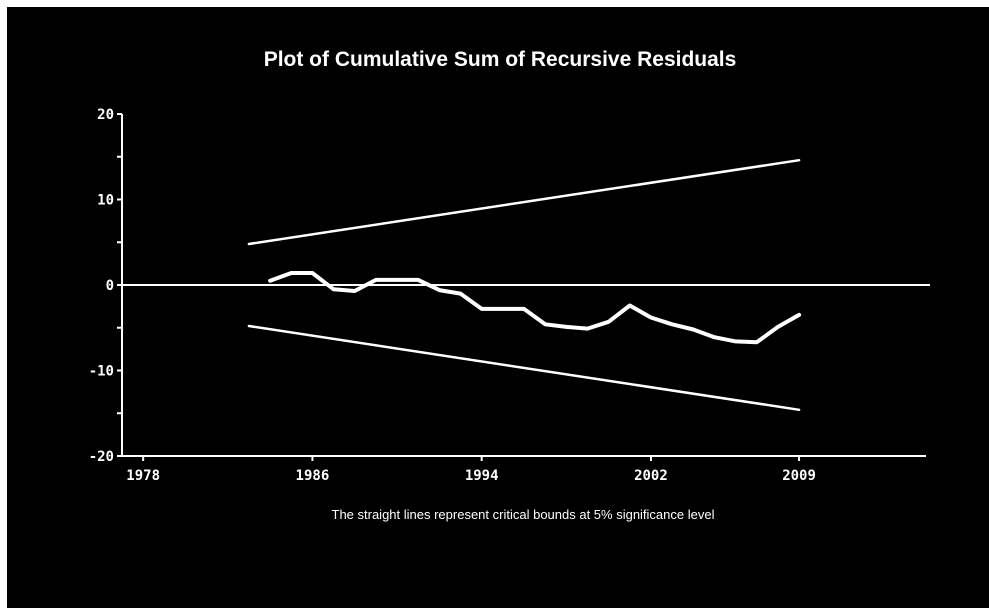  What do you see at coordinates (105, 115) in the screenshot?
I see `y-tick-label: 20` at bounding box center [105, 115].